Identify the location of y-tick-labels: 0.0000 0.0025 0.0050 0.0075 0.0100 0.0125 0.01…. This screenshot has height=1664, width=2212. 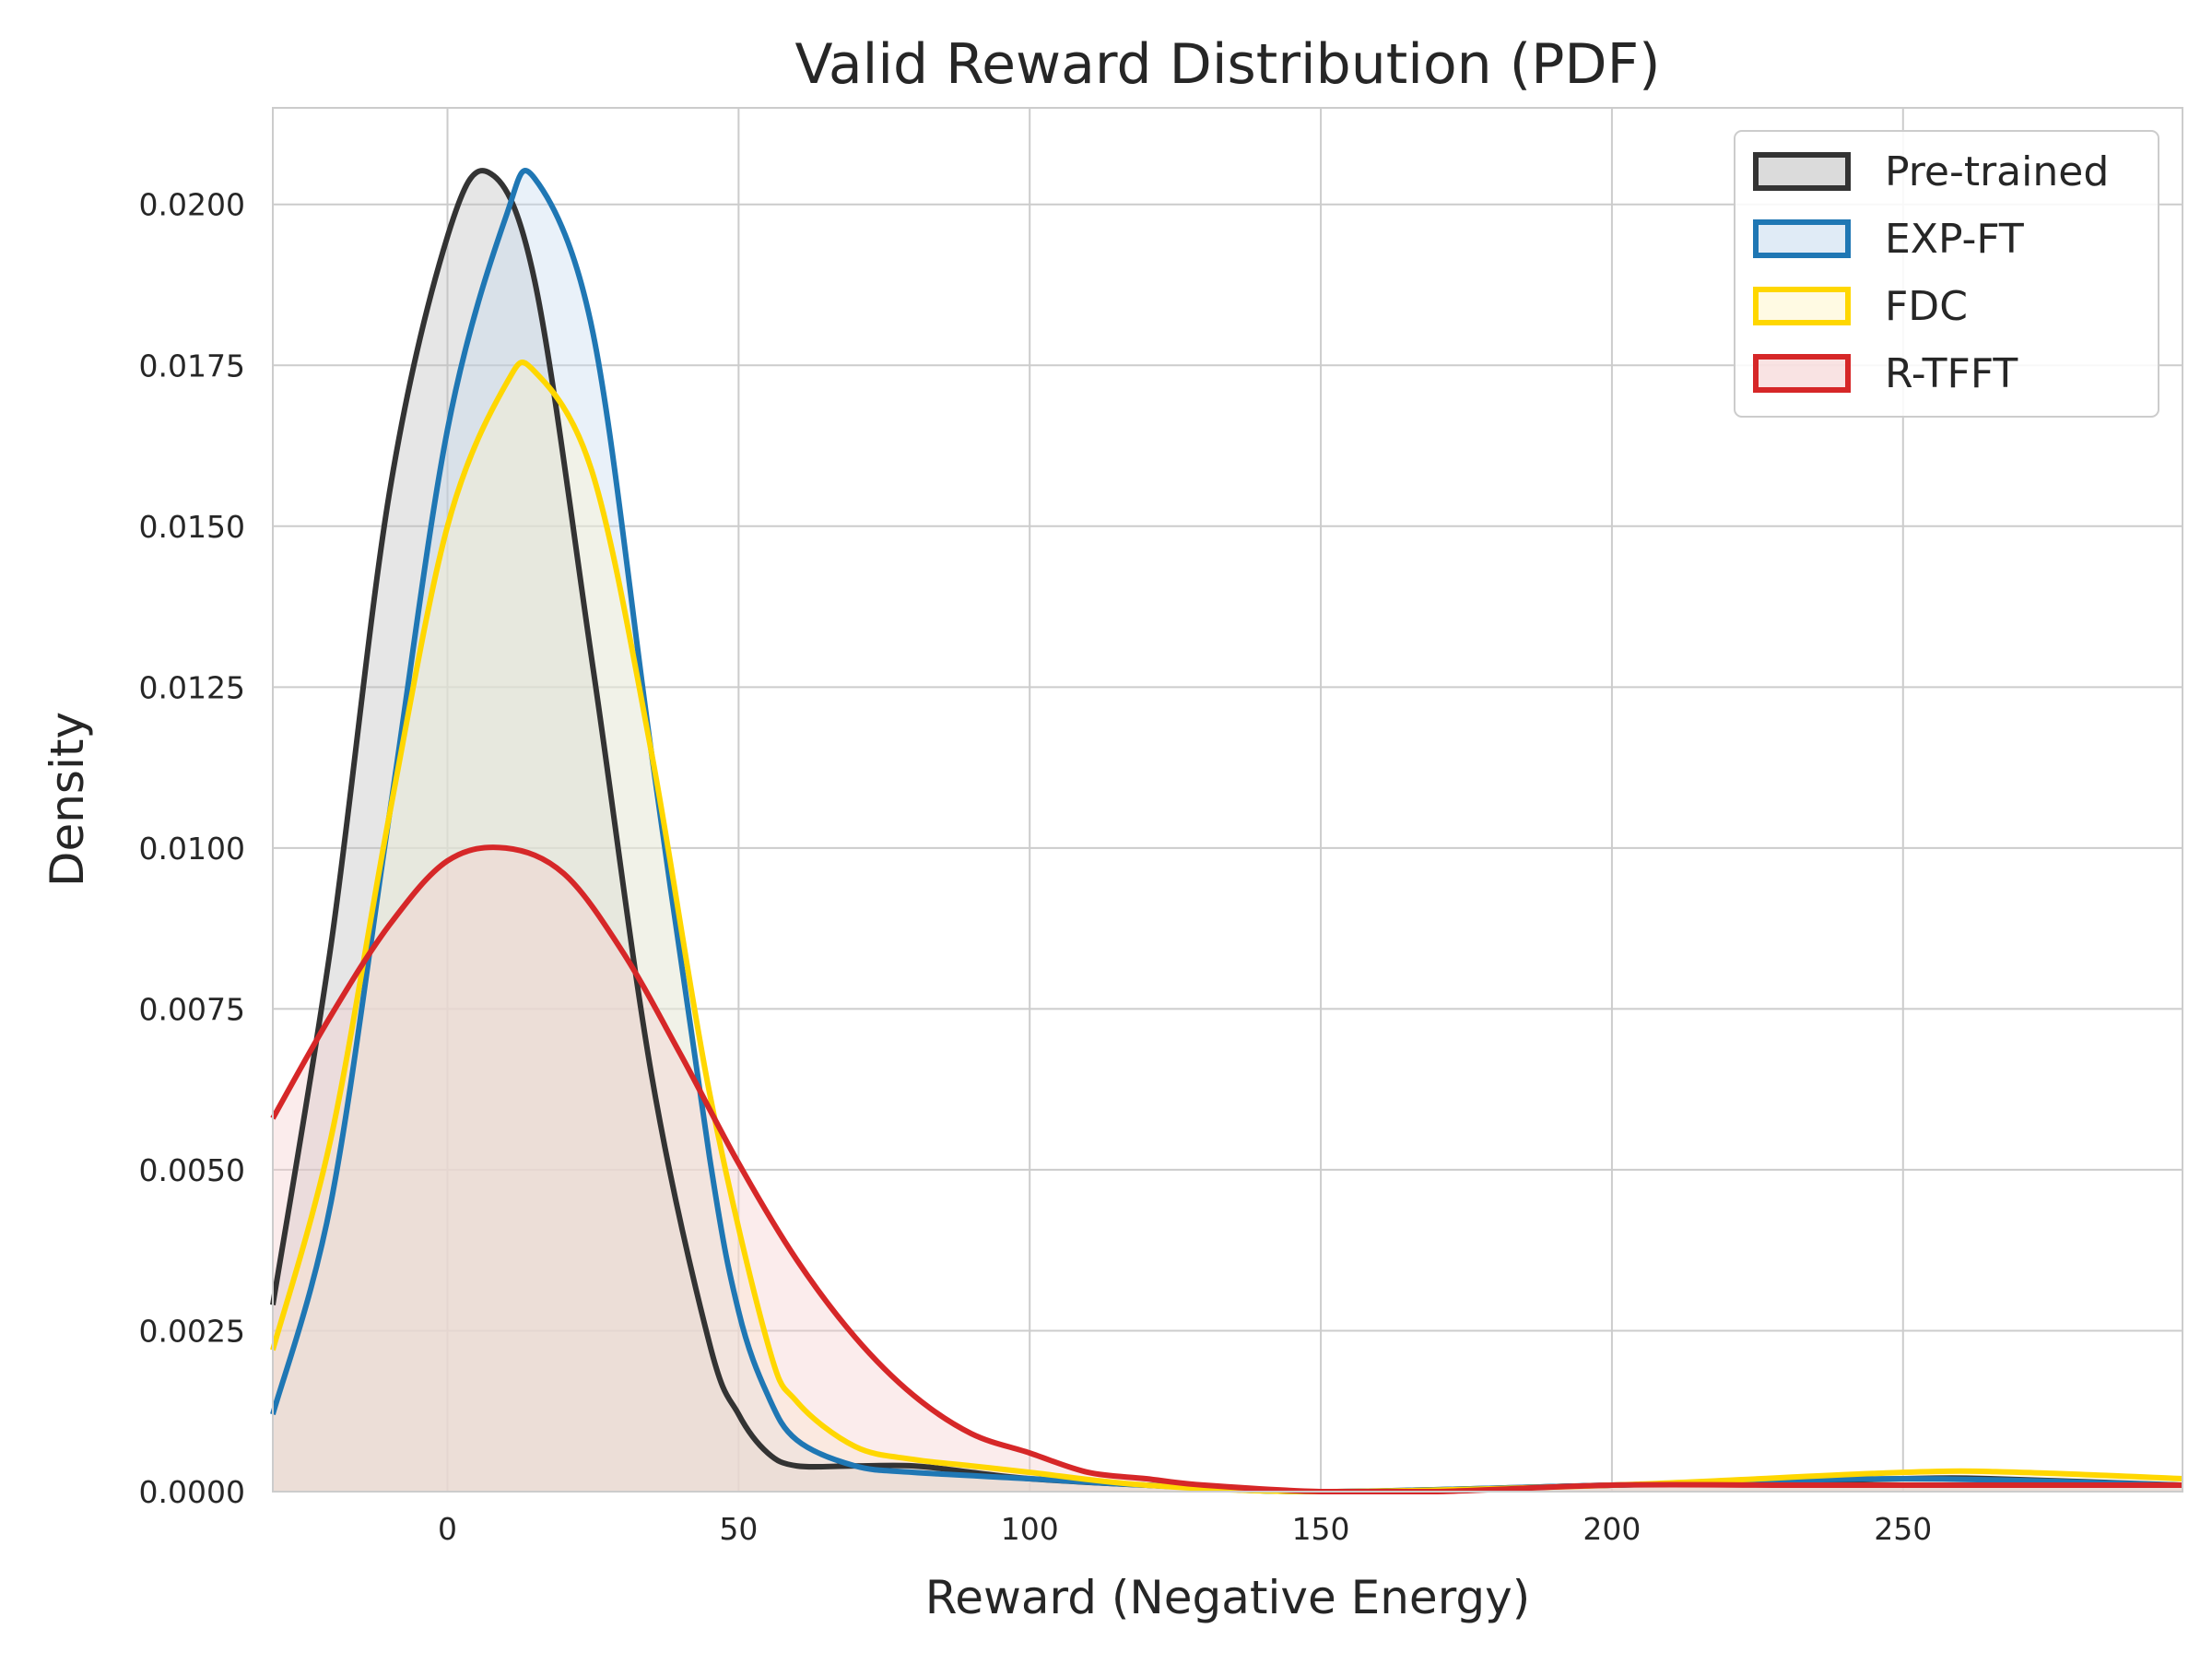
(192, 848).